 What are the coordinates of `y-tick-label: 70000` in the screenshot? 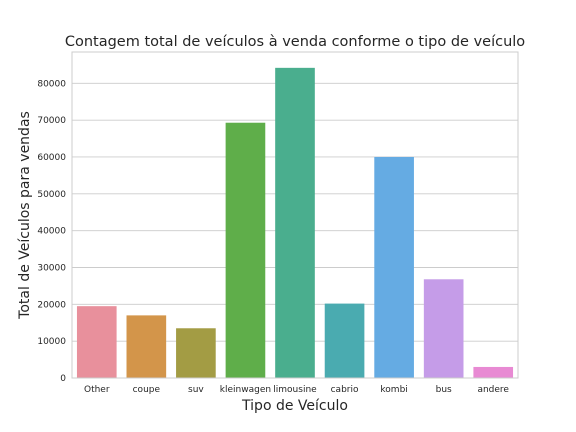 It's located at (51, 121).